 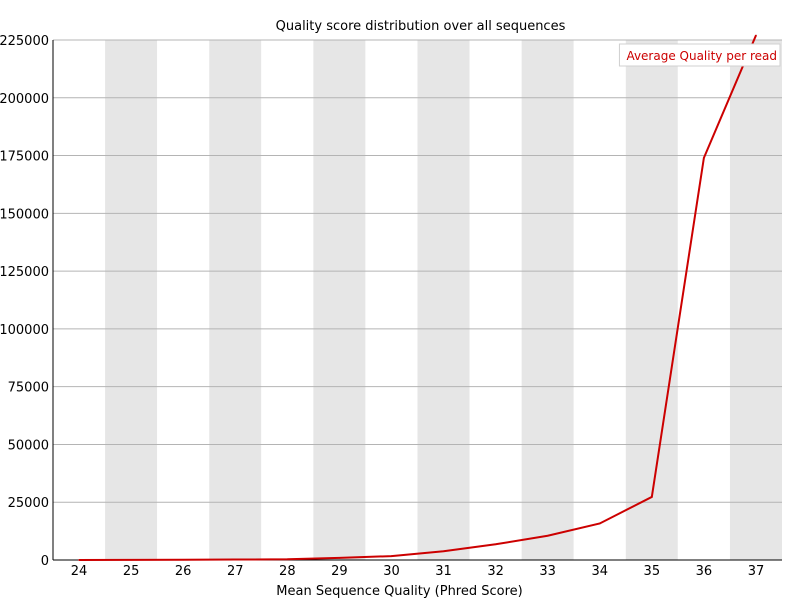 I want to click on y-tick-label: 50000, so click(x=28, y=445).